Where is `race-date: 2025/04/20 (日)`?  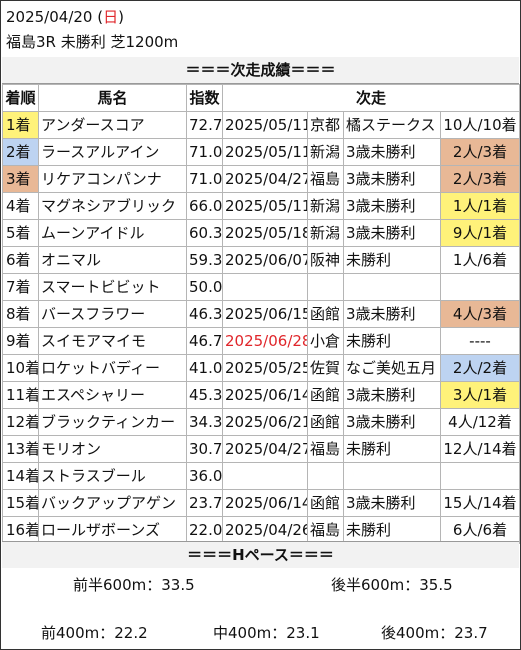
race-date: 2025/04/20 (日) is located at coordinates (65, 17).